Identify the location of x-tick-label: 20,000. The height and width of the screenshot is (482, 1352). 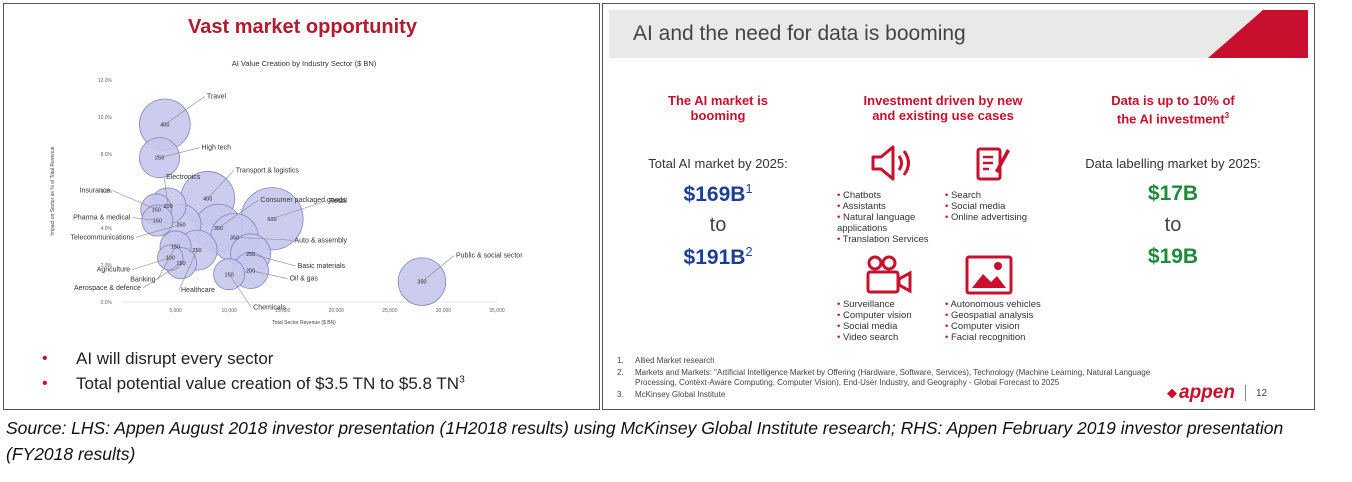
(337, 311).